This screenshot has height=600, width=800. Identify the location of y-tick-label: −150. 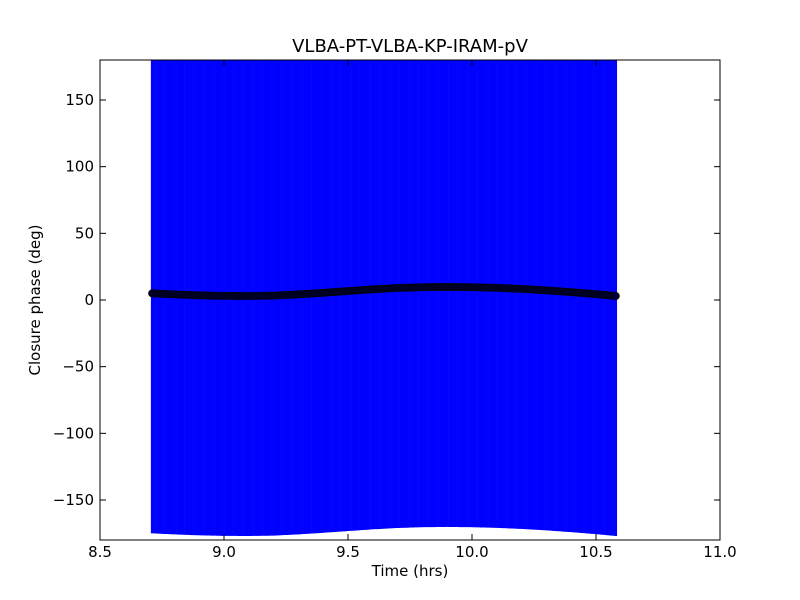
(73, 500).